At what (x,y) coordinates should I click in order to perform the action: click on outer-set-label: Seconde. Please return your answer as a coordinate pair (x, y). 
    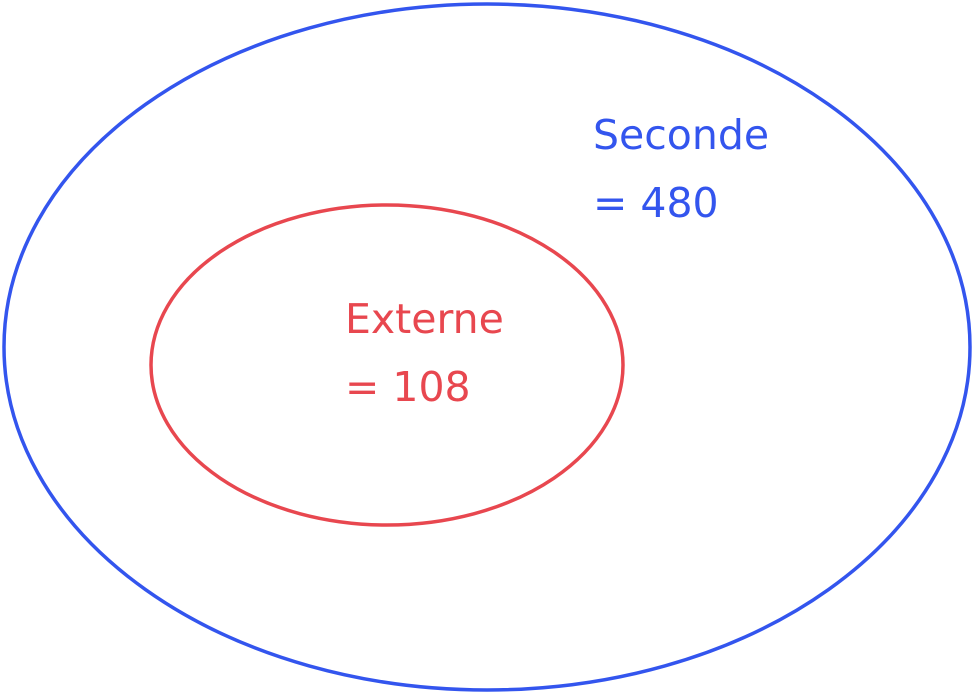
    Looking at the image, I should click on (681, 135).